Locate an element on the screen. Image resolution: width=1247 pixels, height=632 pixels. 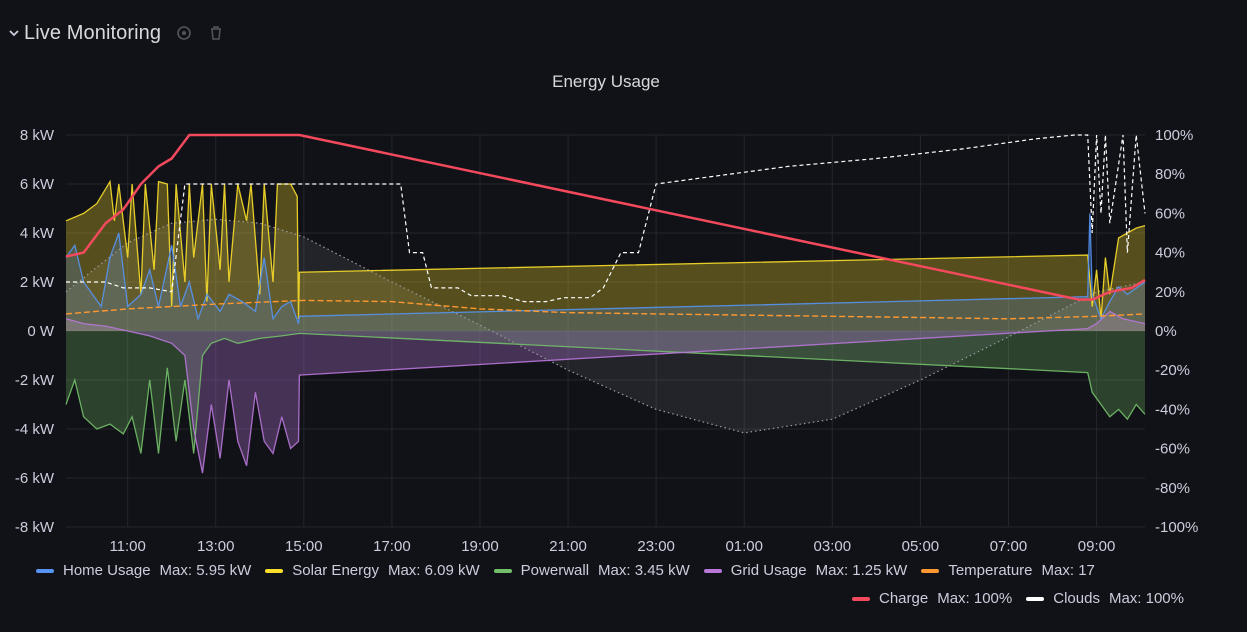
legend-item-solar-energy: Solar Energy Max: 6.09 kW is located at coordinates (372, 570).